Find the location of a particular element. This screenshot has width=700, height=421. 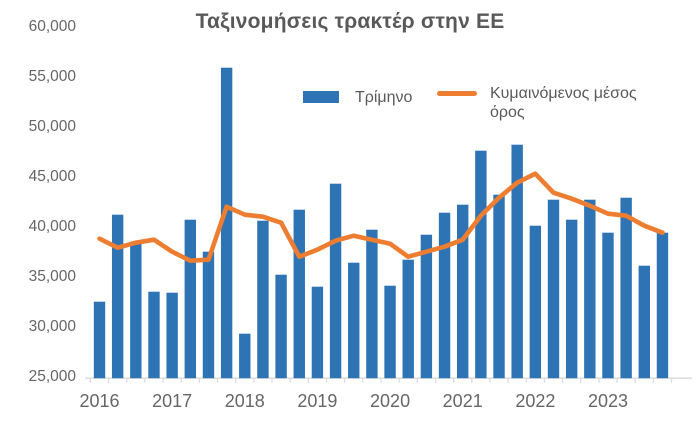

bar-2017-Q3 is located at coordinates (208, 315).